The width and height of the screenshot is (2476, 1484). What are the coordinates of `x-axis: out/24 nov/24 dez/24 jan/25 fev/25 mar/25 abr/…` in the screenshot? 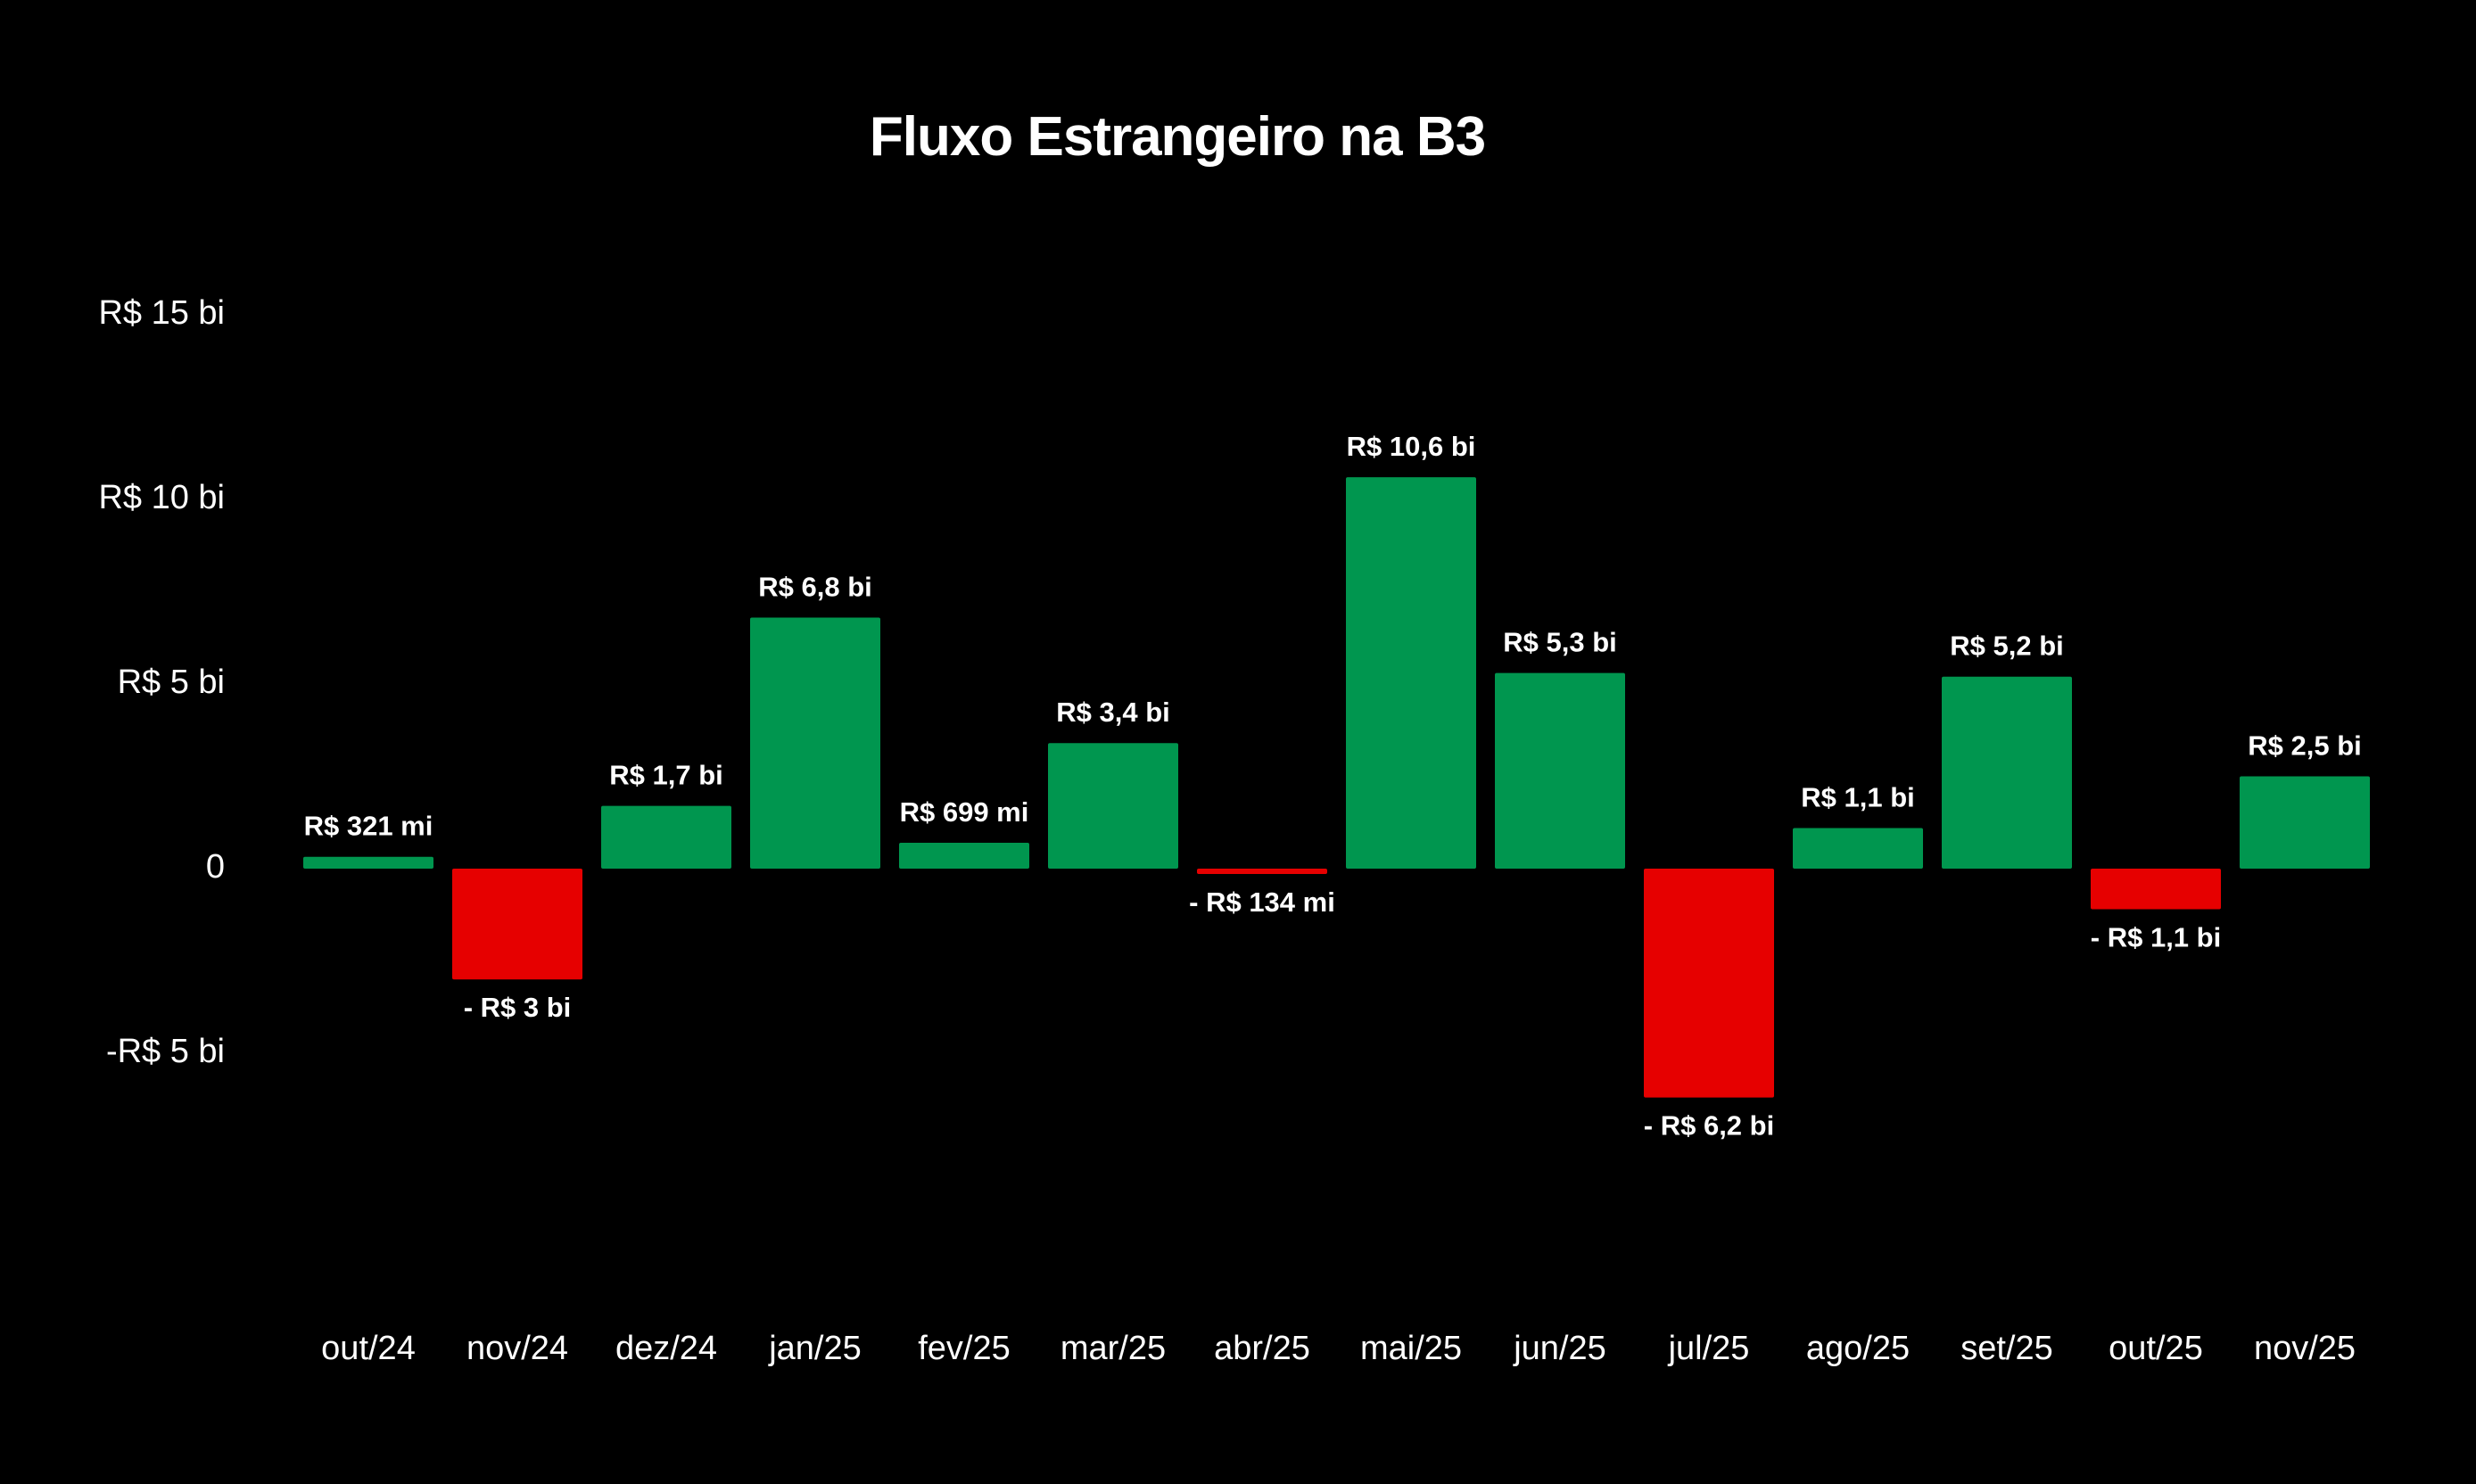 It's located at (1338, 1348).